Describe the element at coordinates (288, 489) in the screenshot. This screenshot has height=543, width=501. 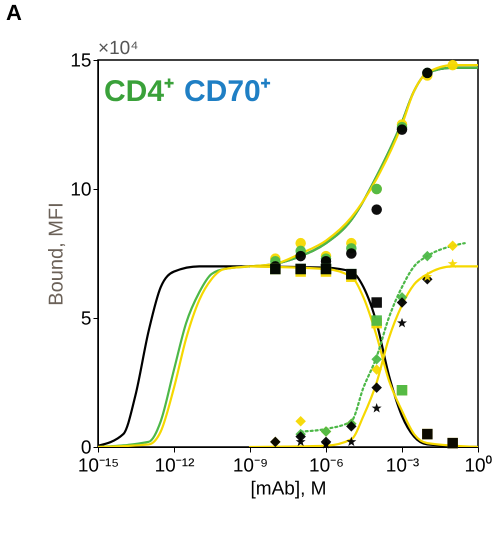
I see `x-axis-title: [mAb], M` at that location.